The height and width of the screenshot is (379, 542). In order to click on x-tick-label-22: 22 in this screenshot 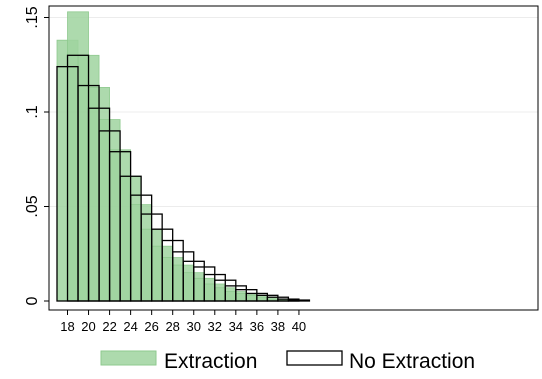, I will do `click(109, 326)`.